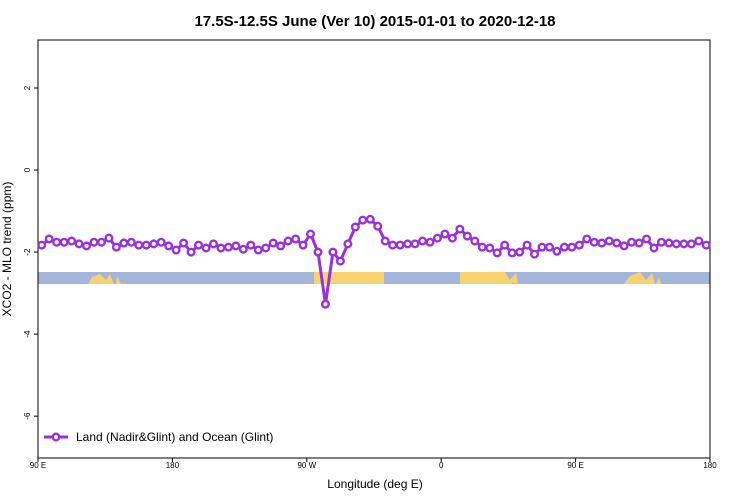 The image size is (750, 500). I want to click on x-axis-label: Longitude (deg E), so click(374, 484).